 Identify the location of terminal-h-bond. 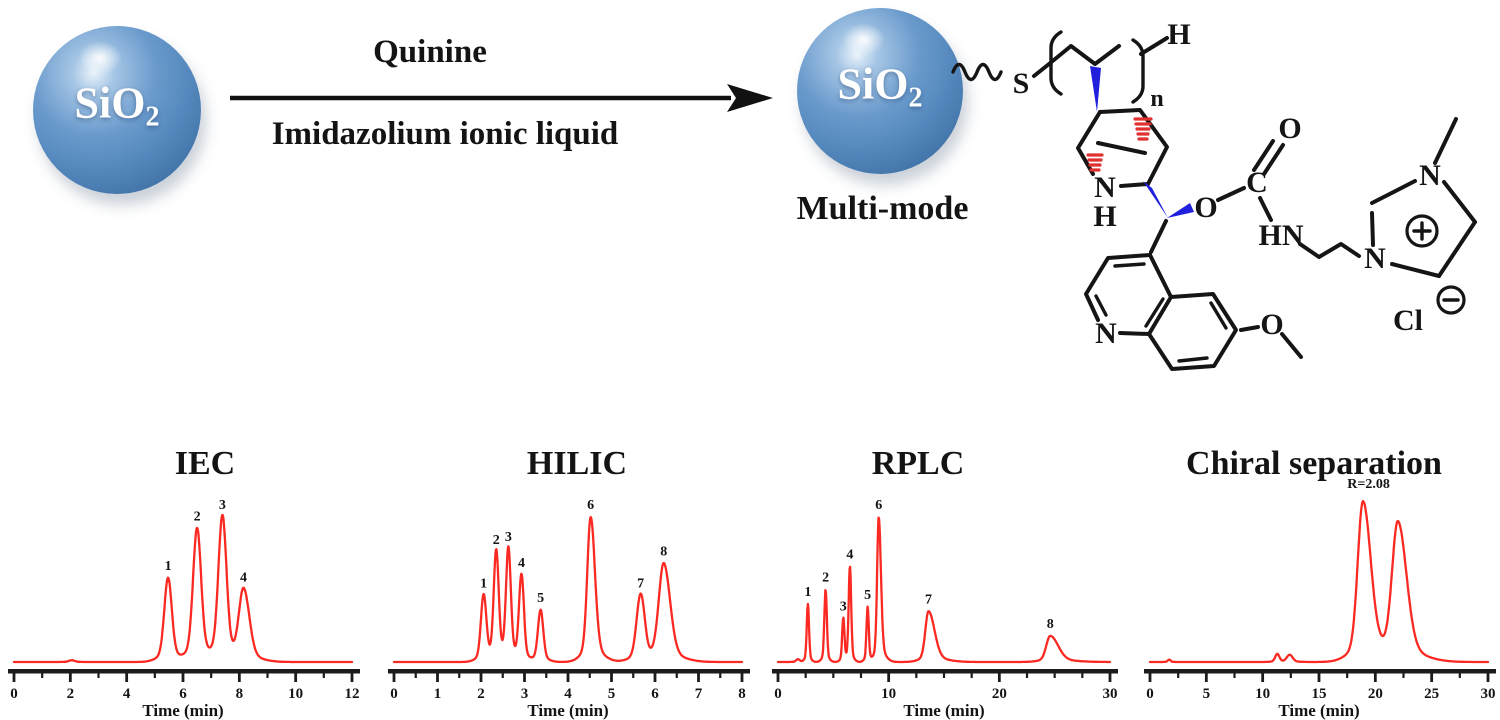
(1154, 46).